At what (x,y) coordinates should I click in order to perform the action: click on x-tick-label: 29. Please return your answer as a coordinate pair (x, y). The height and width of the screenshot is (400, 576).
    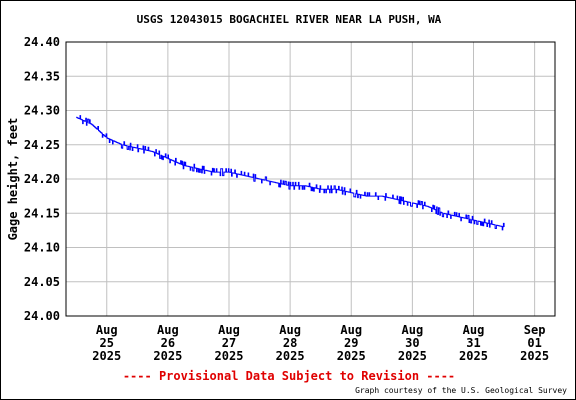
    Looking at the image, I should click on (351, 343).